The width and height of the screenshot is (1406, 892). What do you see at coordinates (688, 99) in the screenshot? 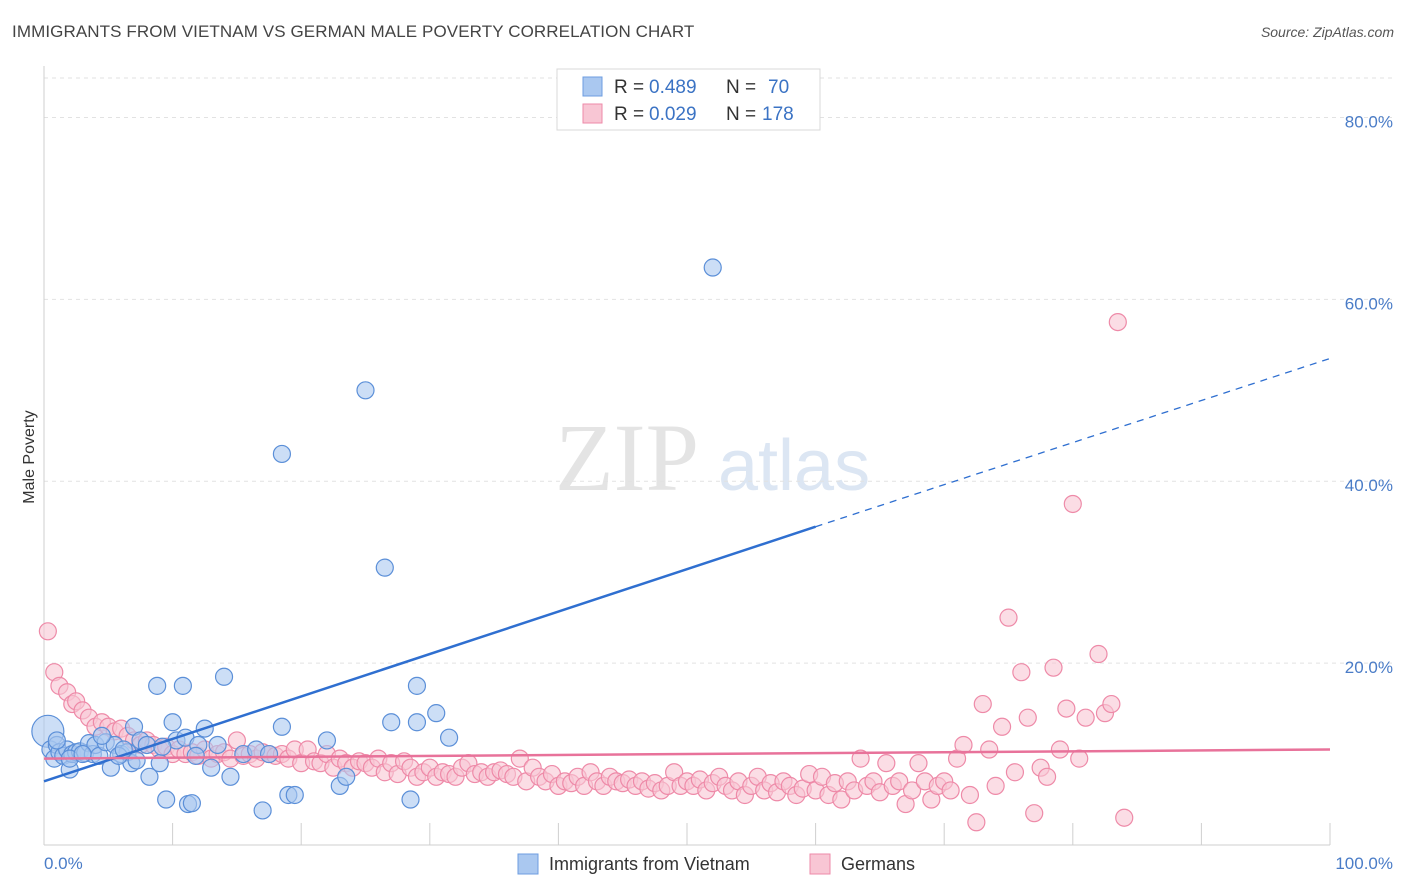
I see `legend-box: R = 0.489 N = 70 R = 0.029 N = 178` at bounding box center [688, 99].